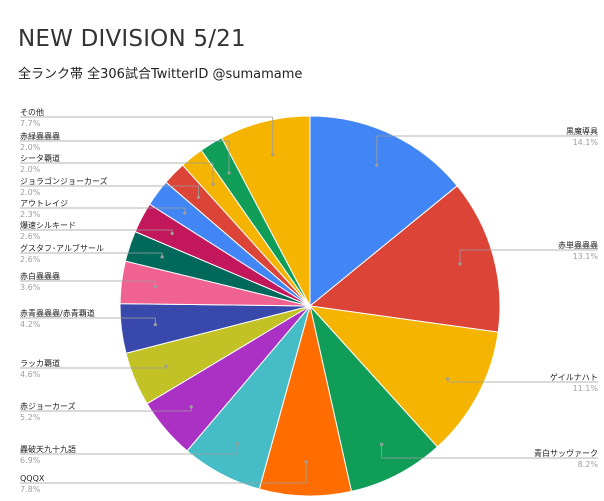  Describe the element at coordinates (32, 478) in the screenshot. I see `slice-label-4: QQQX` at that location.